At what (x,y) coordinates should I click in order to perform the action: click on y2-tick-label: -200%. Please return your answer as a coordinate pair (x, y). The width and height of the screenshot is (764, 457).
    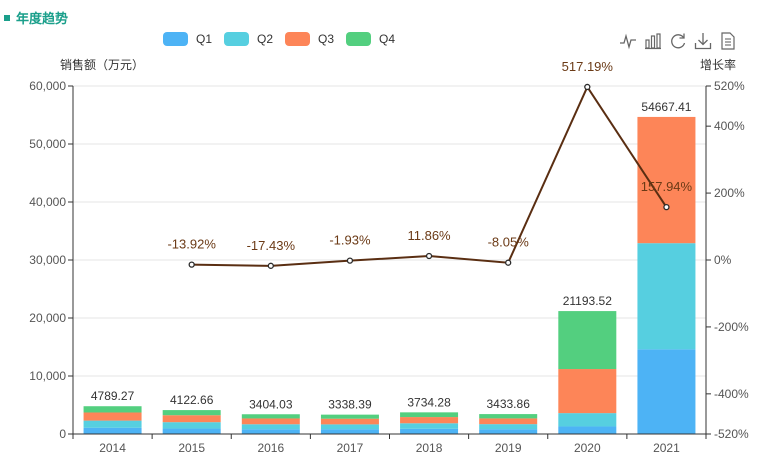
    Looking at the image, I should click on (731, 327).